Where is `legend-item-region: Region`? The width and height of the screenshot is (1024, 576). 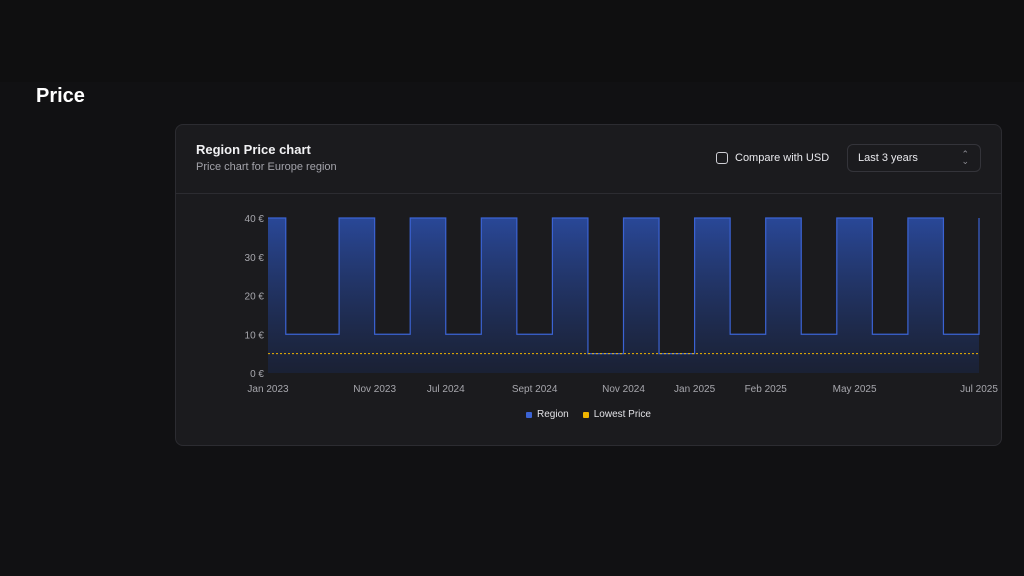
legend-item-region: Region is located at coordinates (547, 414).